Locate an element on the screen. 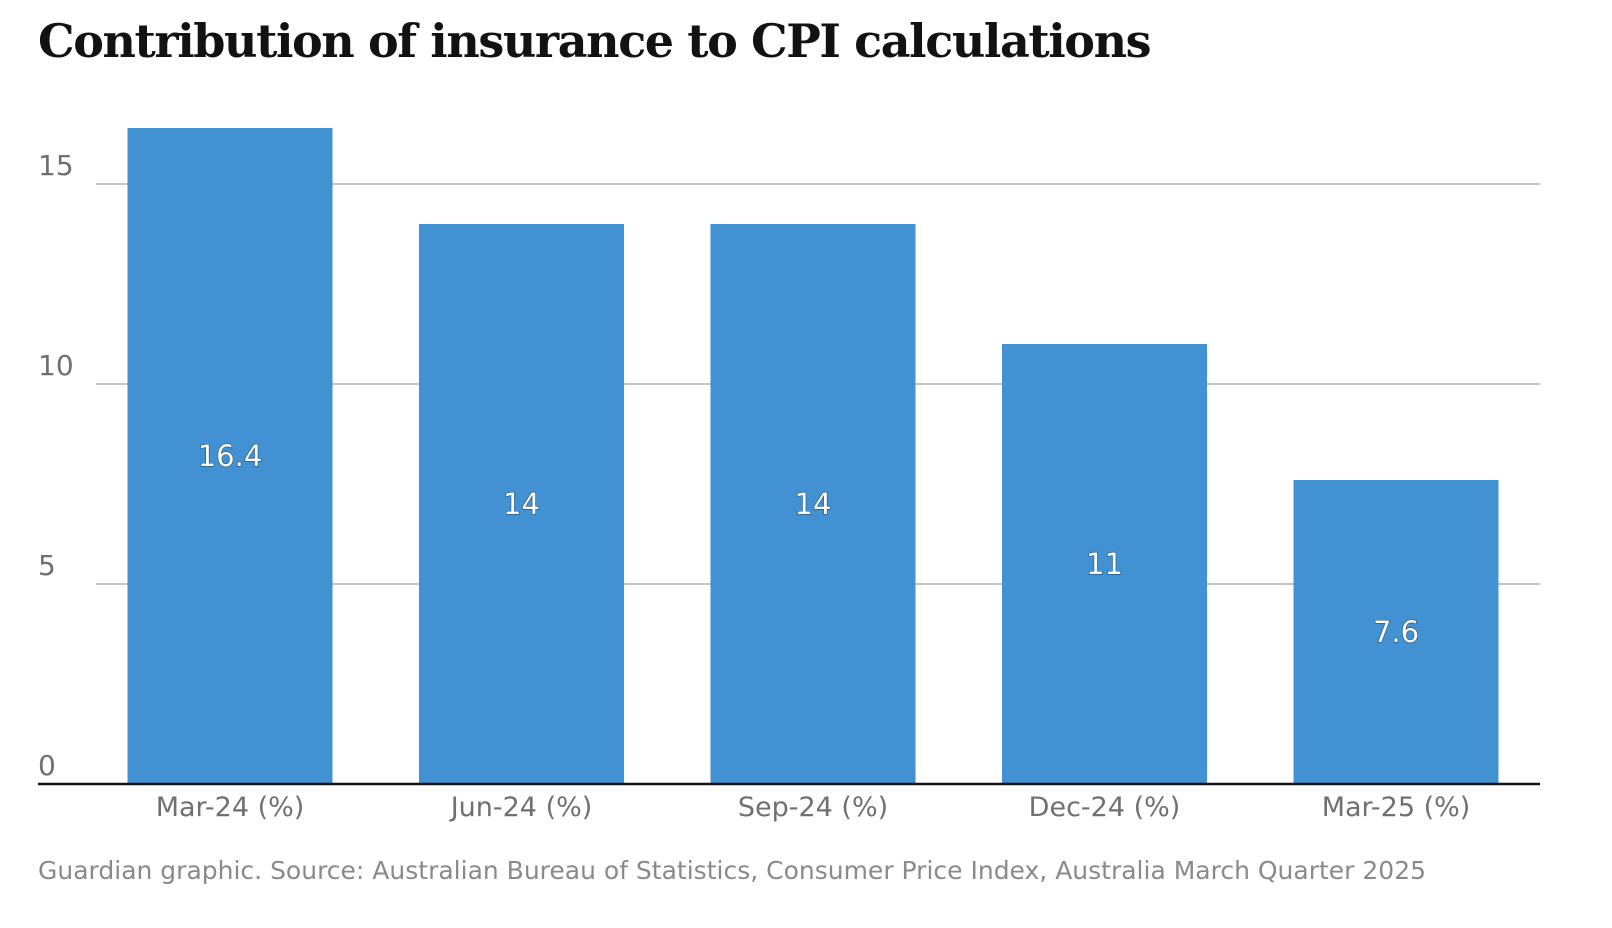 The image size is (1612, 928). y-tick-label: 5 is located at coordinates (47, 565).